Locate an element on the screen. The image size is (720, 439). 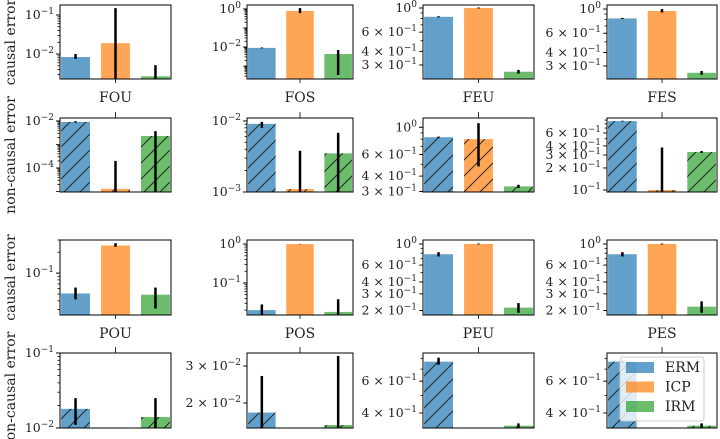
subplot-pos: 100 10−1 POS is located at coordinates (283, 289).